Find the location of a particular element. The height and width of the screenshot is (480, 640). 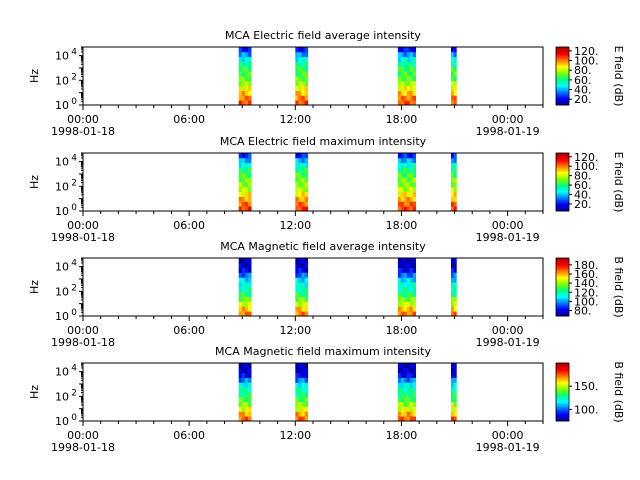

x-tick-label: 00:00 is located at coordinates (508, 119).